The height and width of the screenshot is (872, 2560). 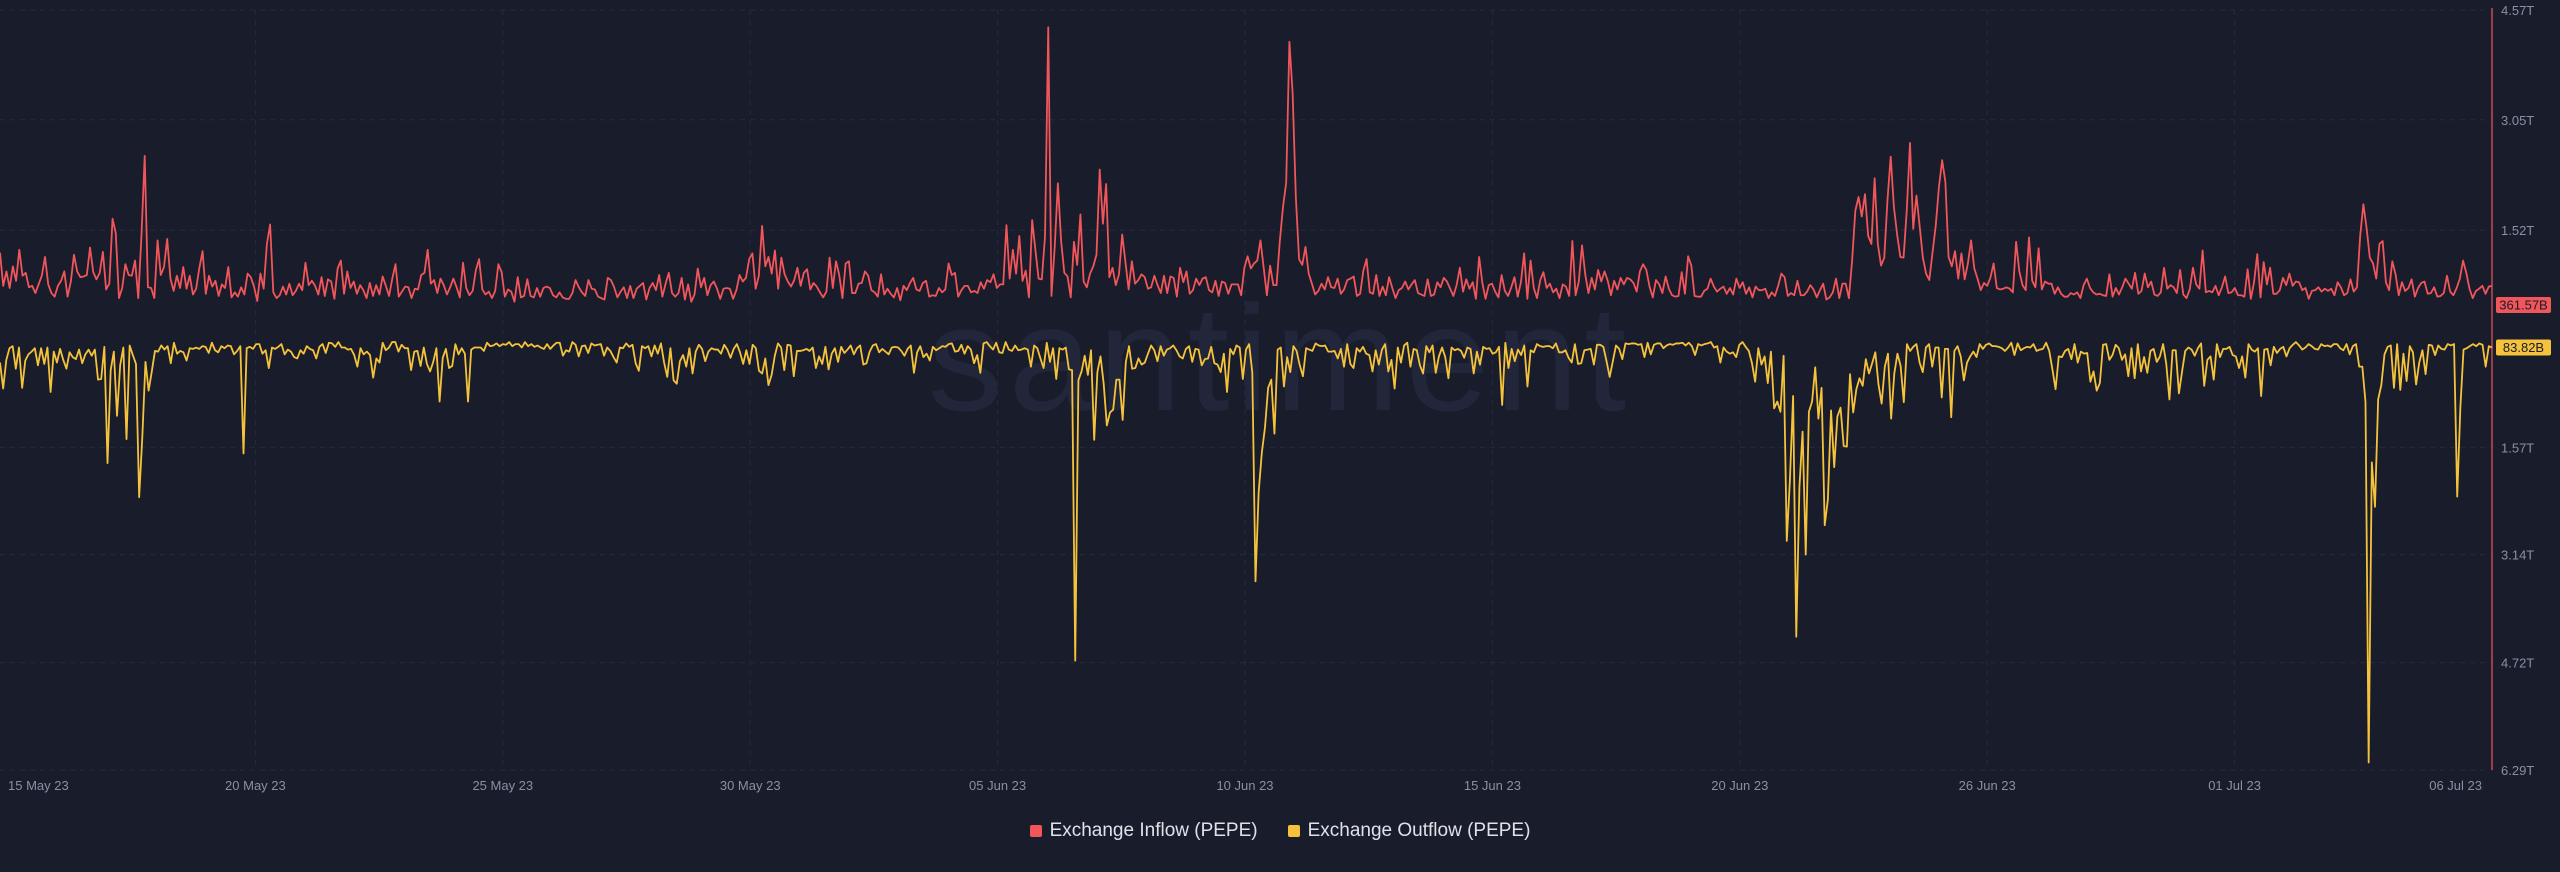 What do you see at coordinates (997, 785) in the screenshot?
I see `x-tick-label: 05 Jun 23` at bounding box center [997, 785].